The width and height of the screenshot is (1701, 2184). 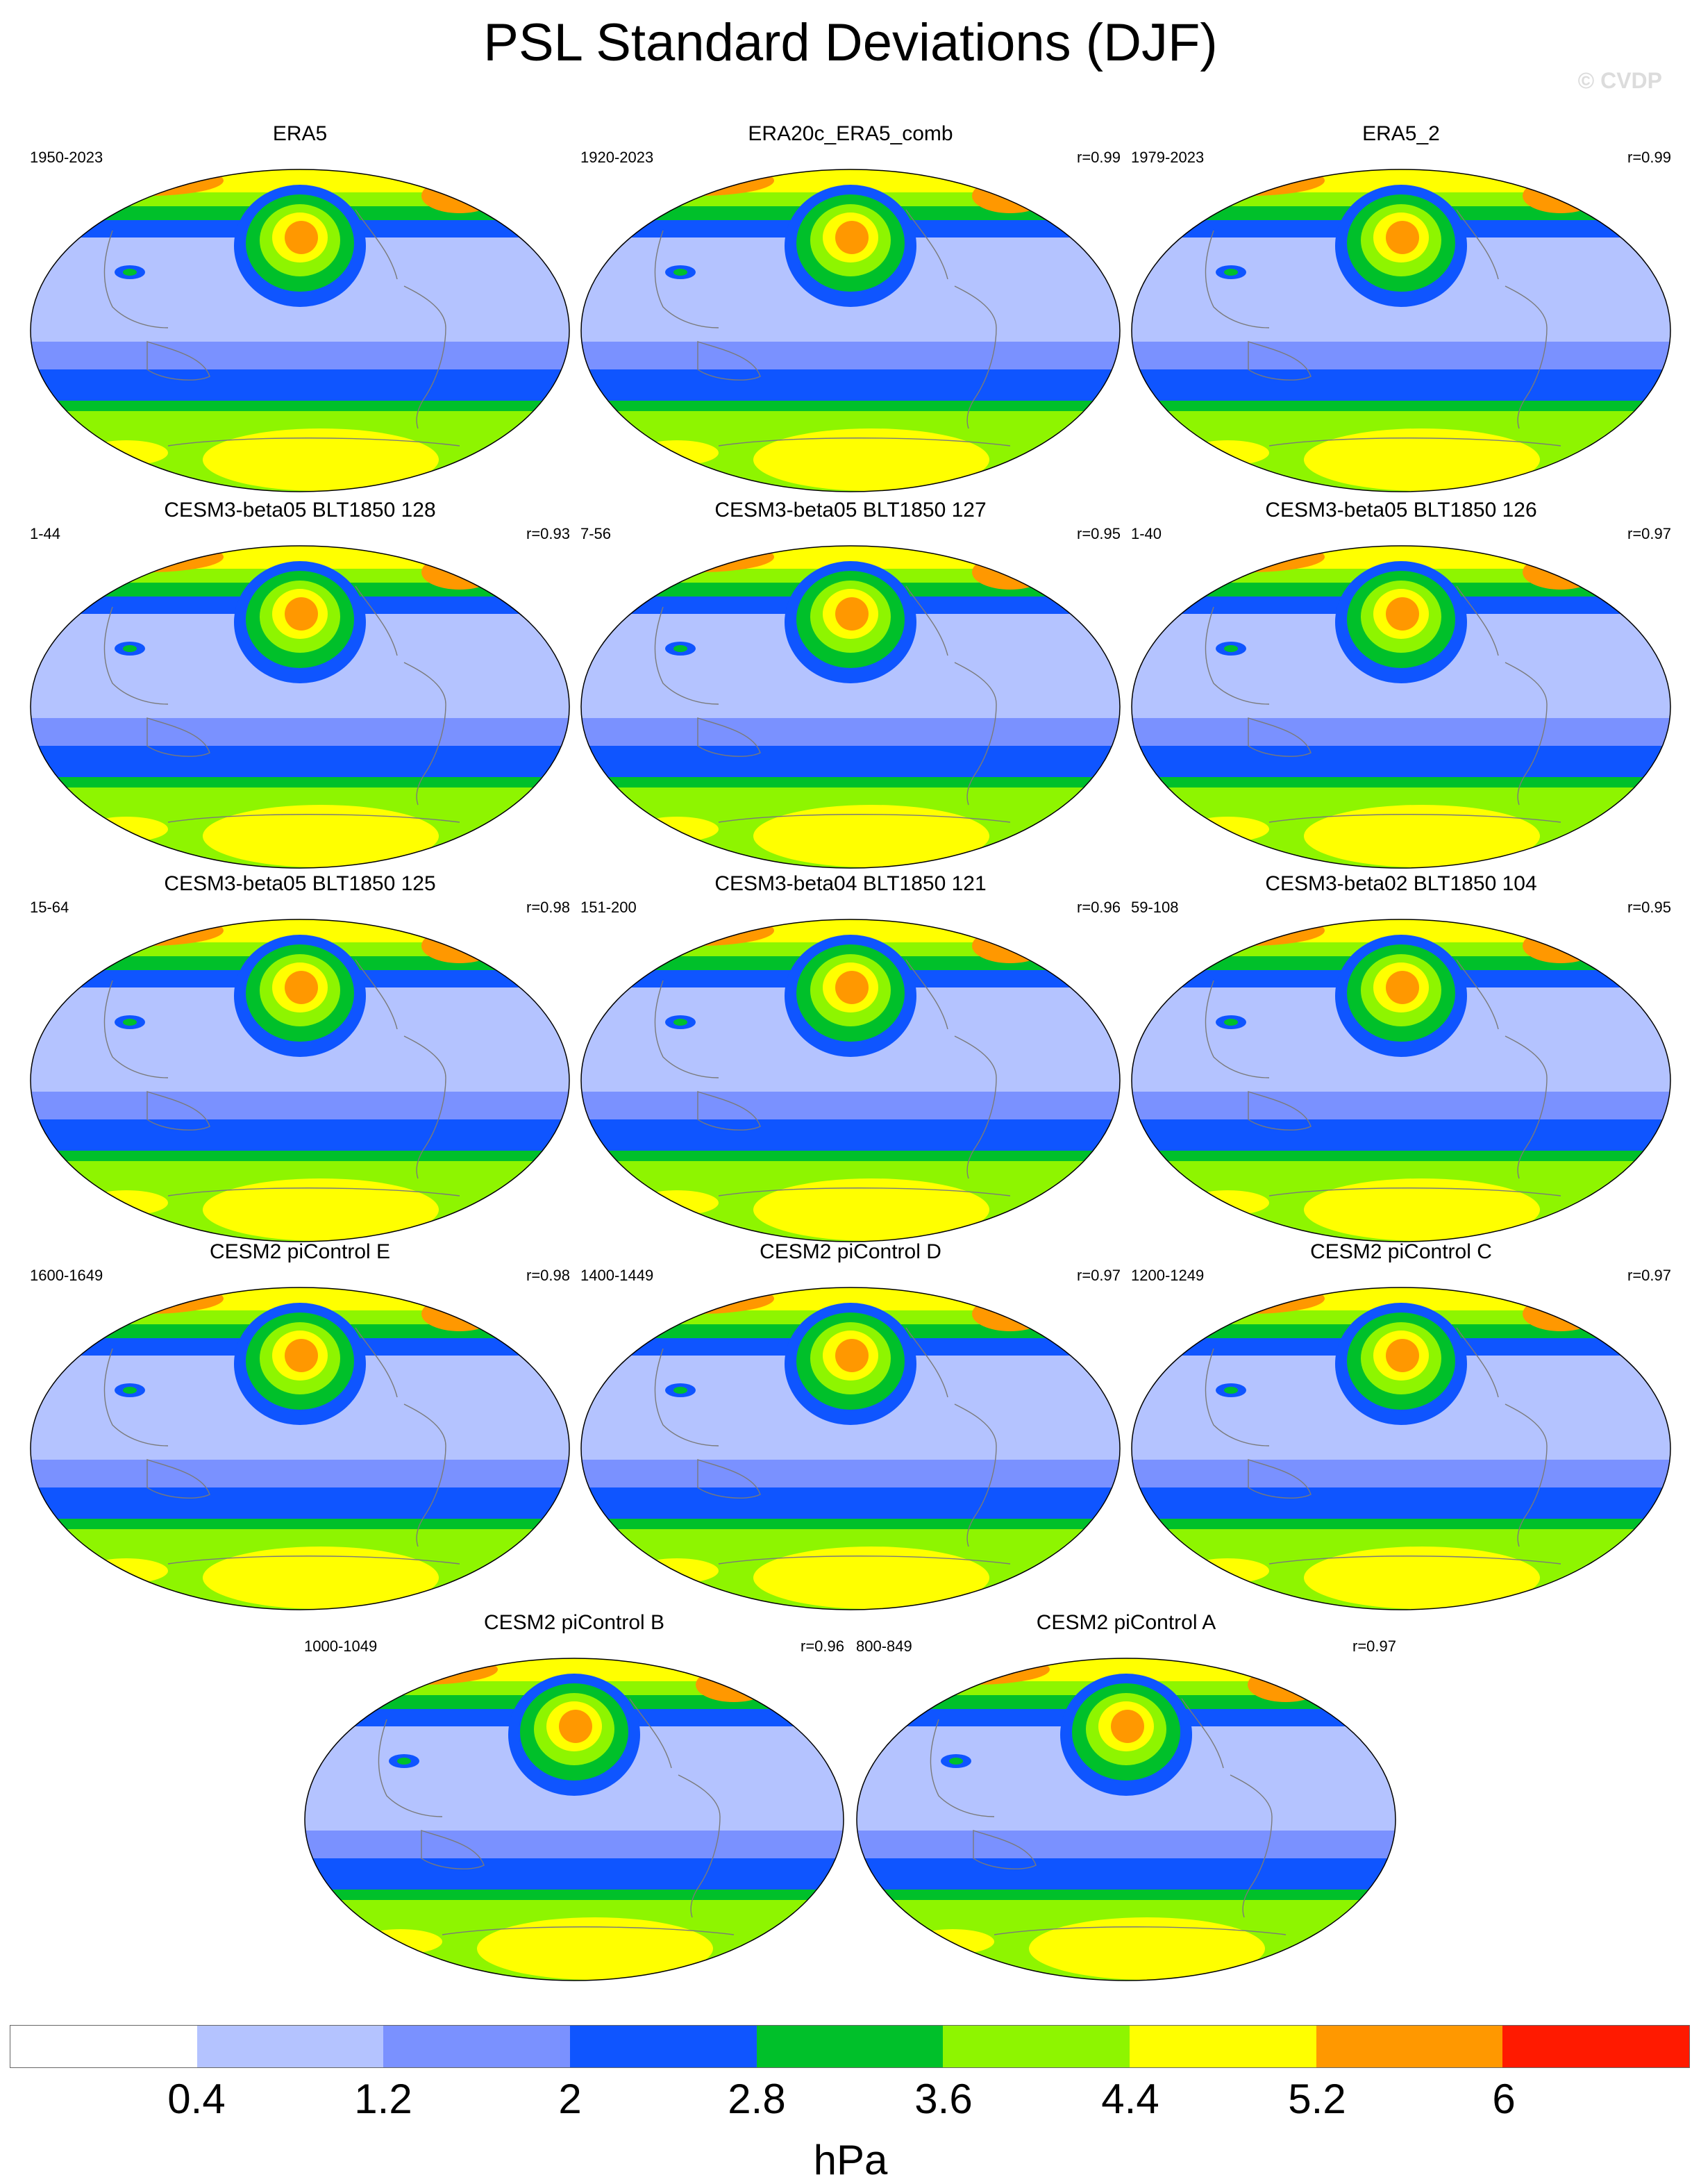 What do you see at coordinates (617, 1275) in the screenshot?
I see `panel-period: 1400-1449` at bounding box center [617, 1275].